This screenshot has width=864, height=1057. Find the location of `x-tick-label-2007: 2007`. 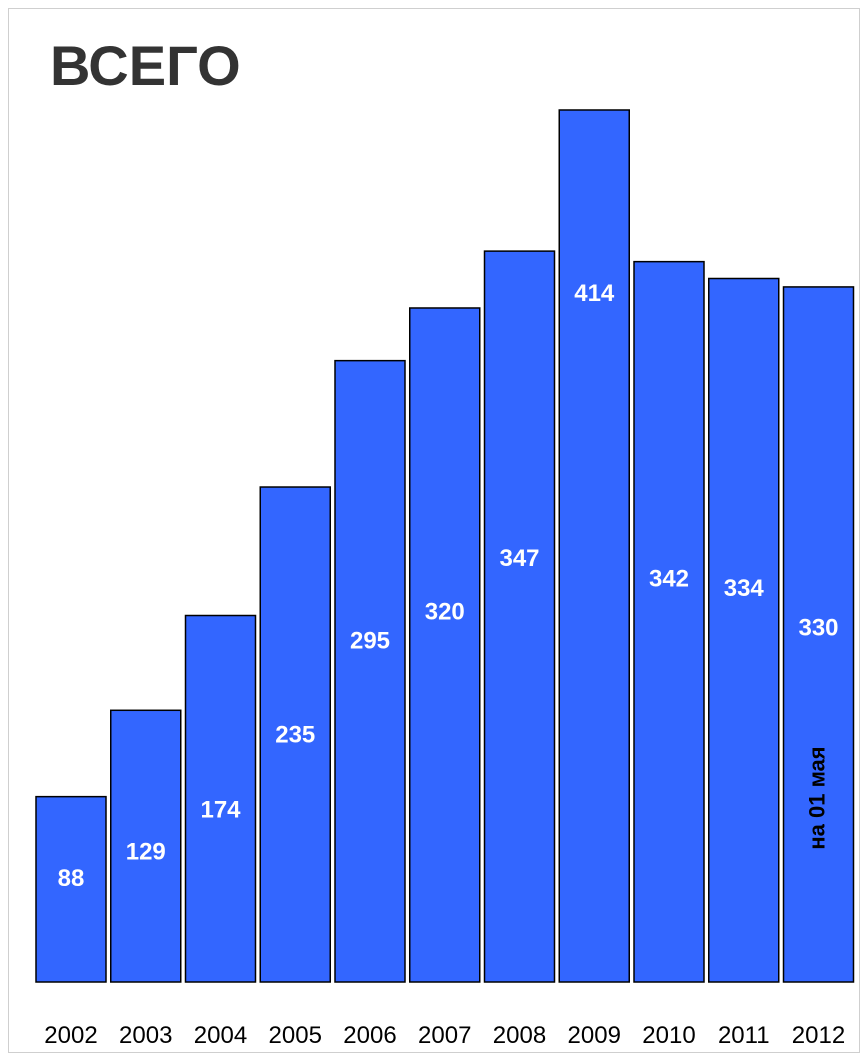

x-tick-label-2007: 2007 is located at coordinates (444, 1035).